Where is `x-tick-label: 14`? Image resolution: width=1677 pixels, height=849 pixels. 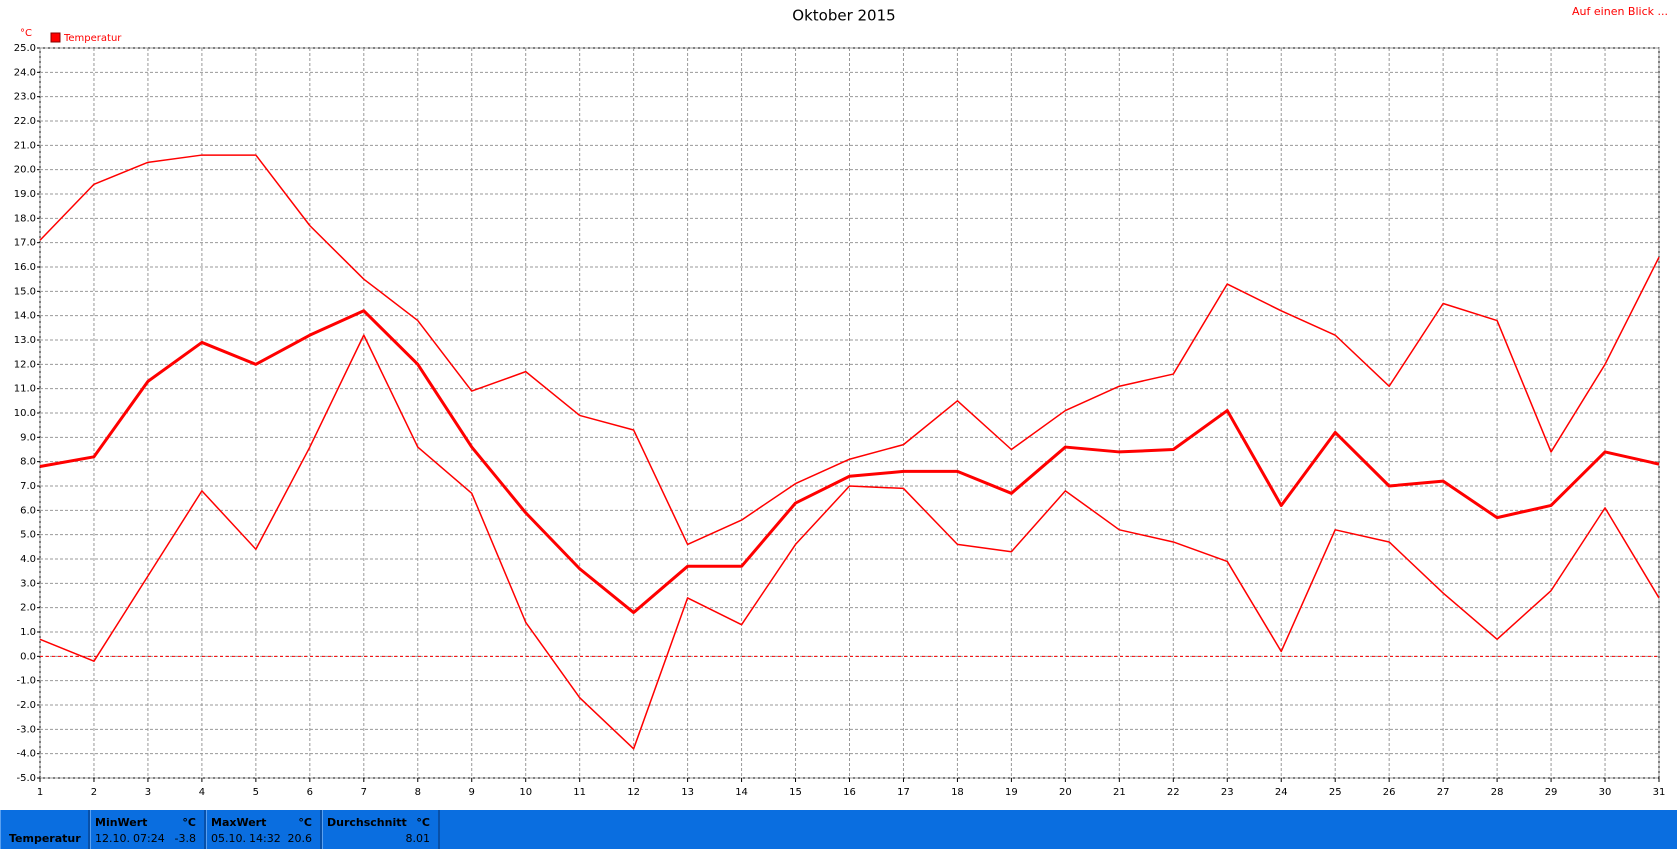 x-tick-label: 14 is located at coordinates (741, 792).